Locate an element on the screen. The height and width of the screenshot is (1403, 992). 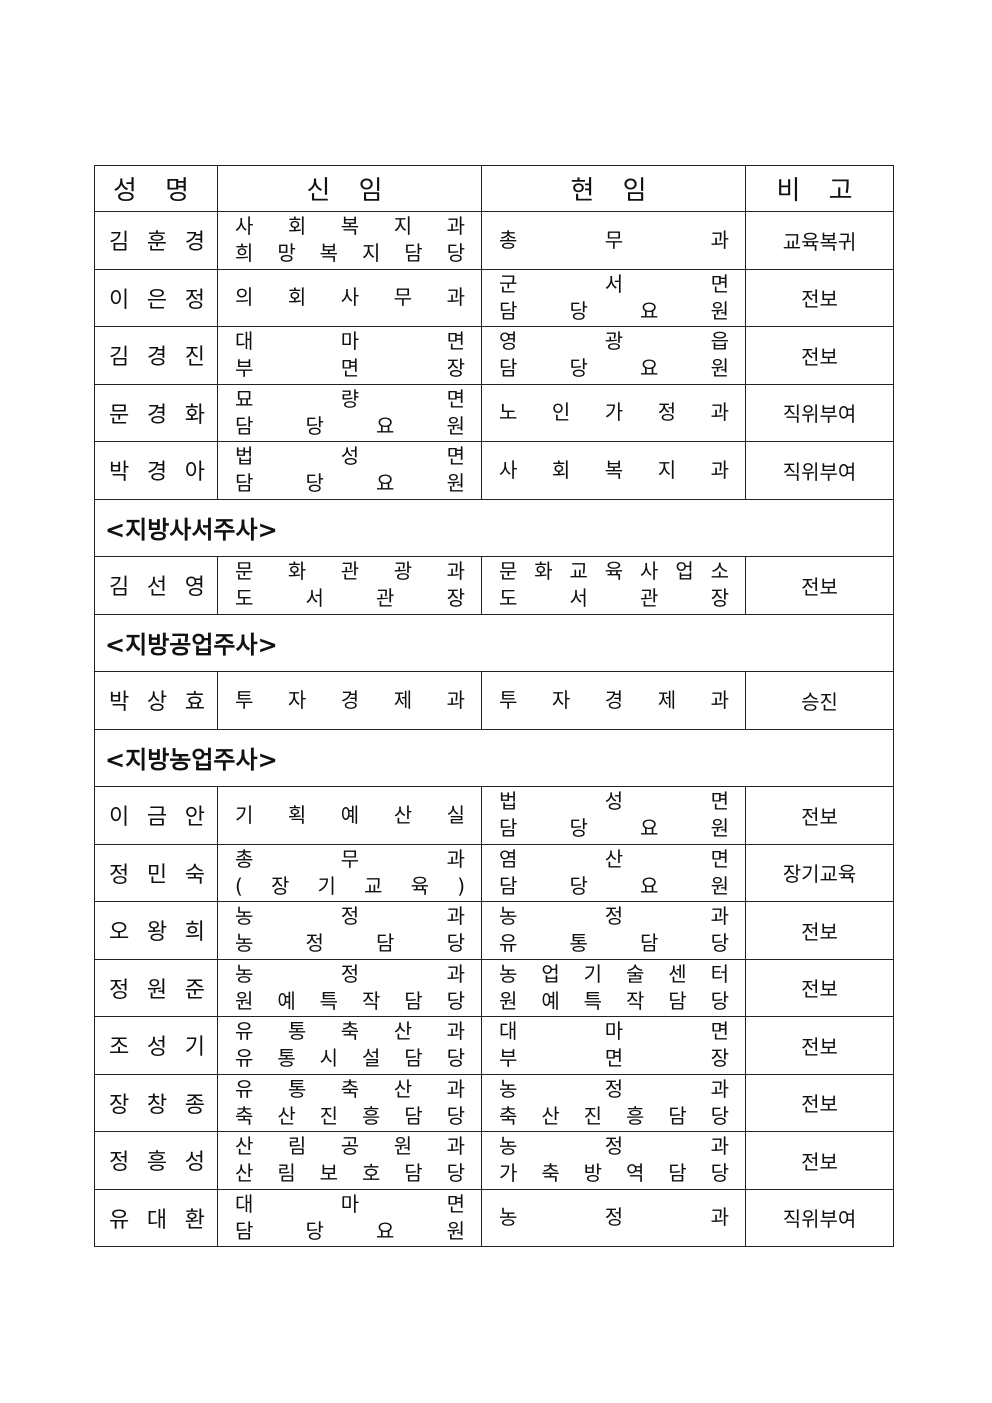
header-row: 성 명 신 임 현 임 비 고 is located at coordinates (494, 188).